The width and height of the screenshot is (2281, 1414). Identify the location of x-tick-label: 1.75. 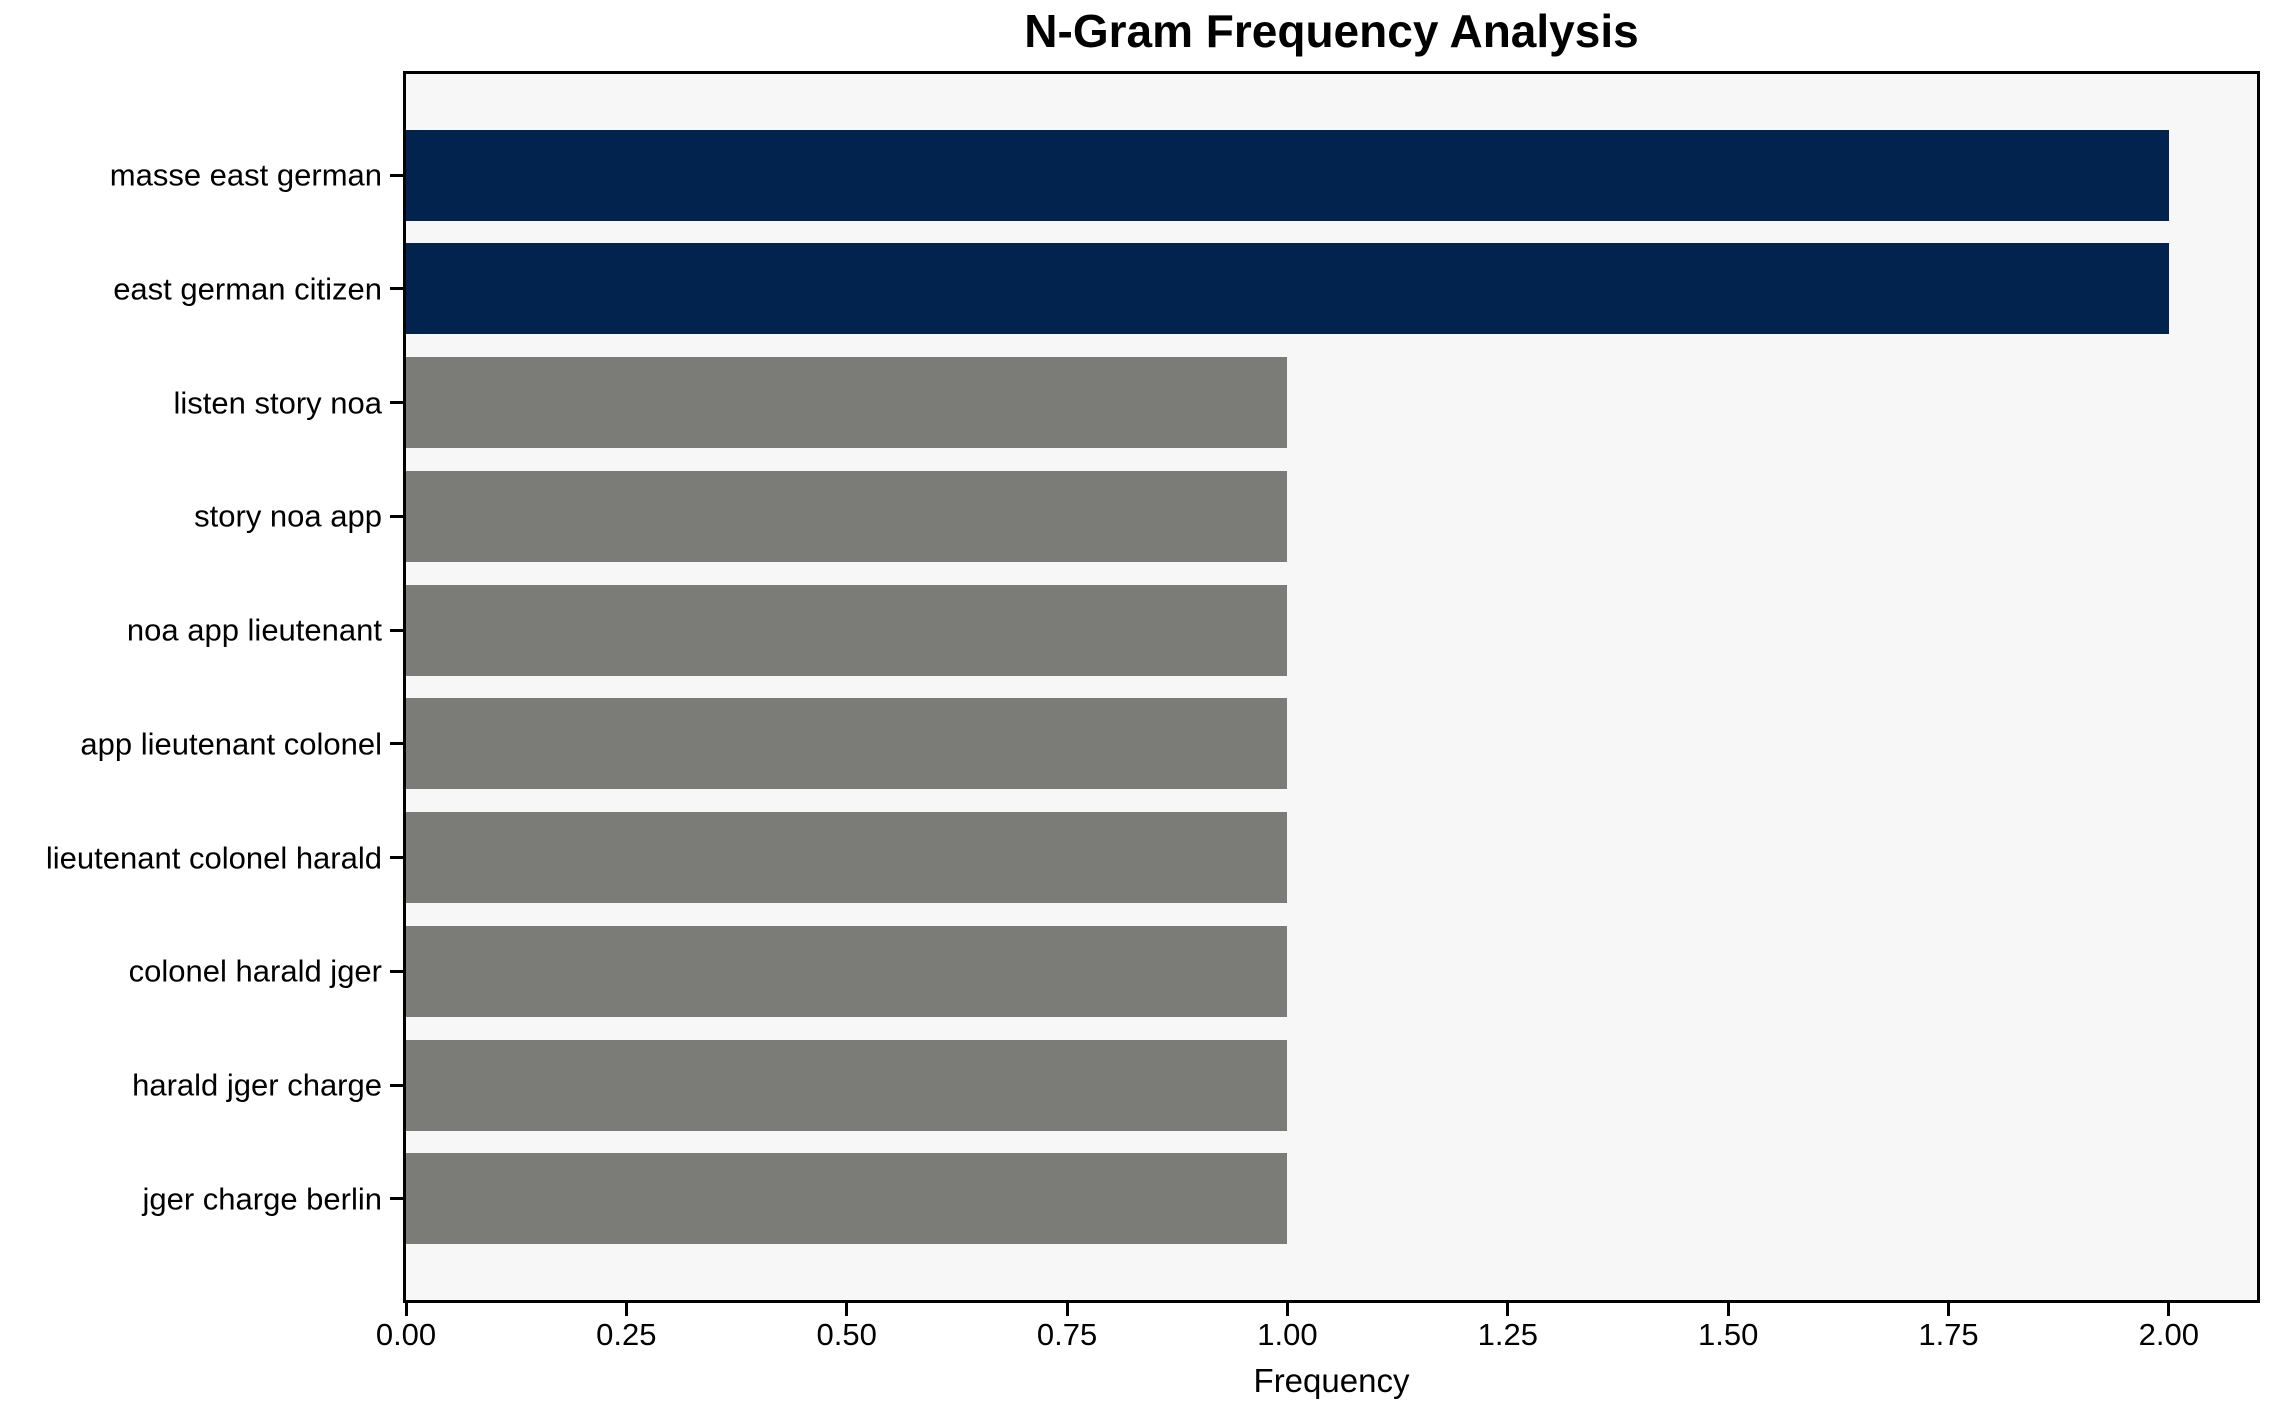
(1948, 1334).